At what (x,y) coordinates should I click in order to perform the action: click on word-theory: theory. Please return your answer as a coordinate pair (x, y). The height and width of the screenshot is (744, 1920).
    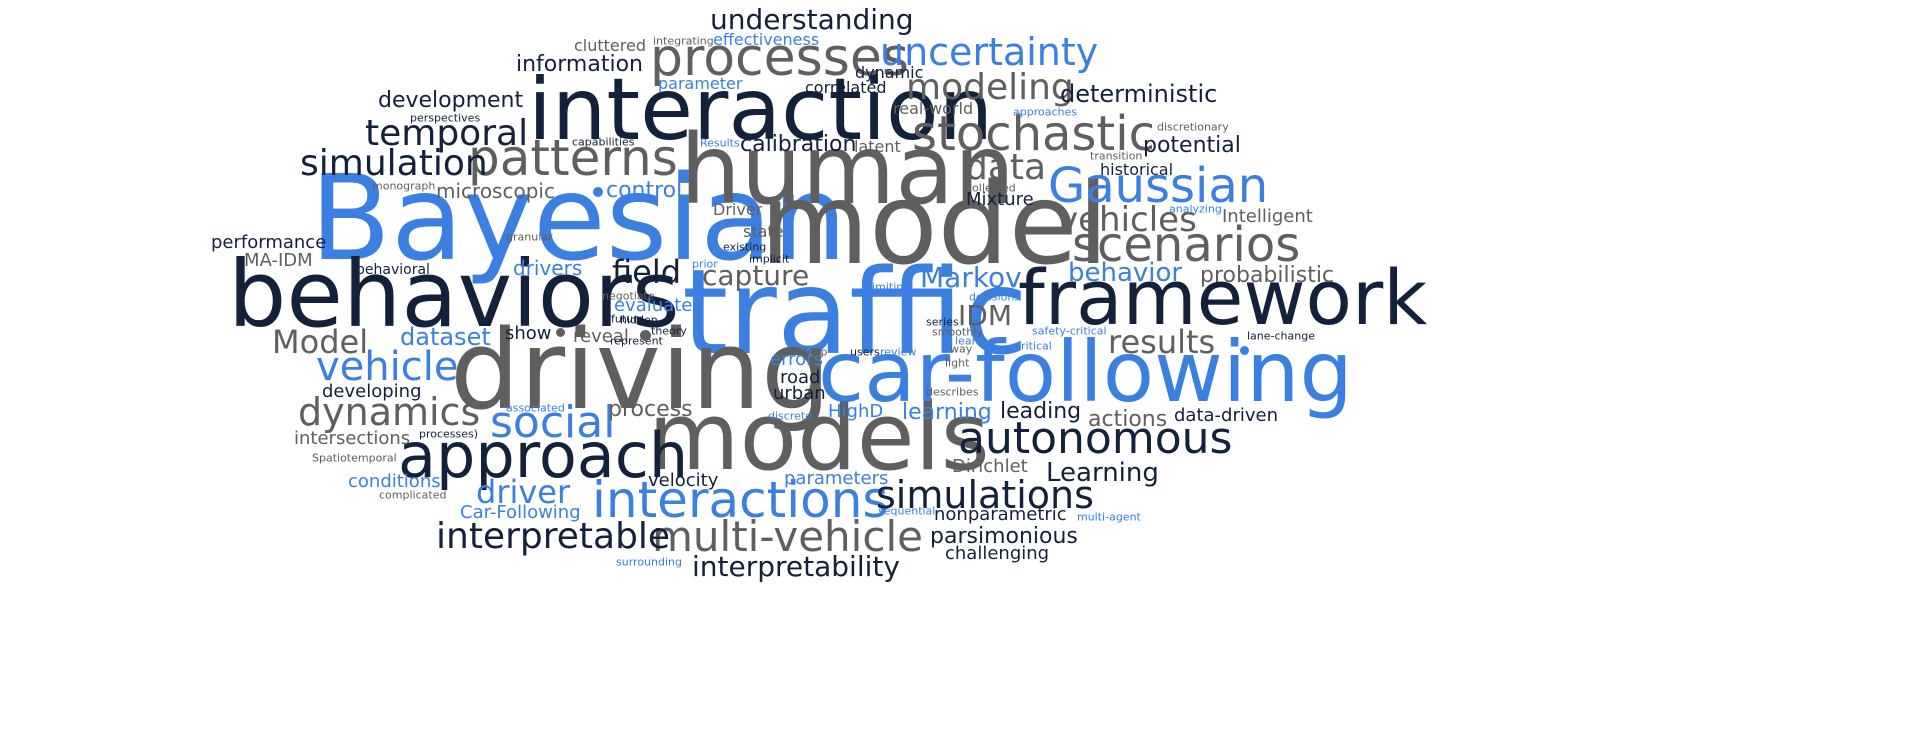
    Looking at the image, I should click on (669, 331).